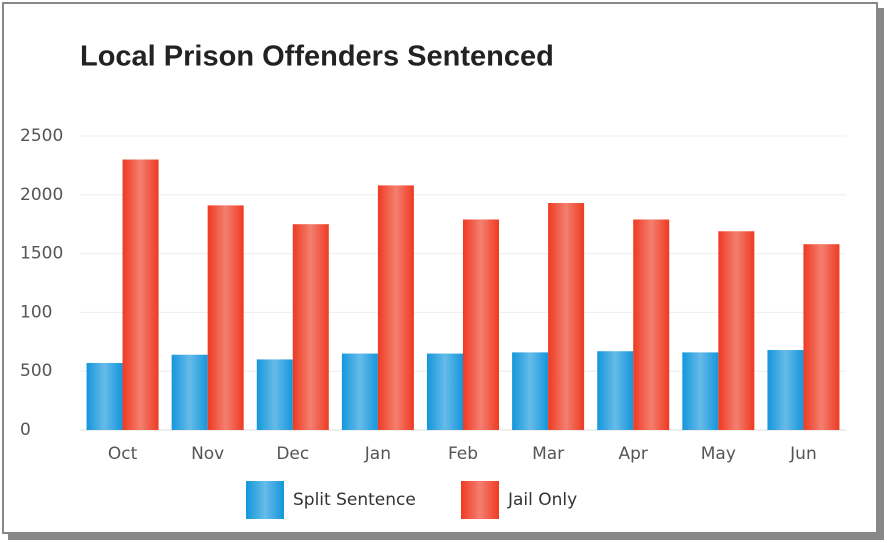 The image size is (887, 543). Describe the element at coordinates (548, 454) in the screenshot. I see `x-tick-label: Mar` at that location.